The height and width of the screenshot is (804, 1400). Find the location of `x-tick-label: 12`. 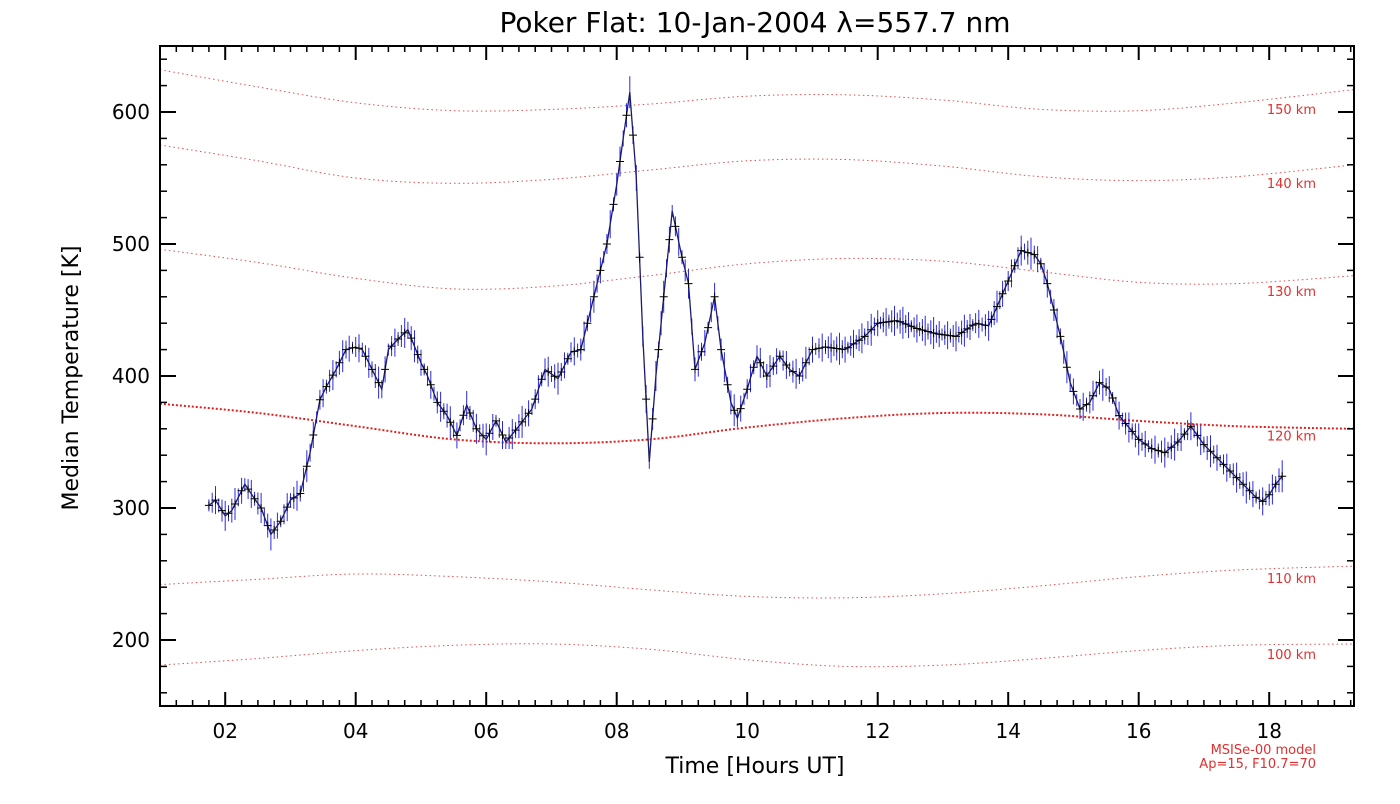

x-tick-label: 12 is located at coordinates (877, 731).